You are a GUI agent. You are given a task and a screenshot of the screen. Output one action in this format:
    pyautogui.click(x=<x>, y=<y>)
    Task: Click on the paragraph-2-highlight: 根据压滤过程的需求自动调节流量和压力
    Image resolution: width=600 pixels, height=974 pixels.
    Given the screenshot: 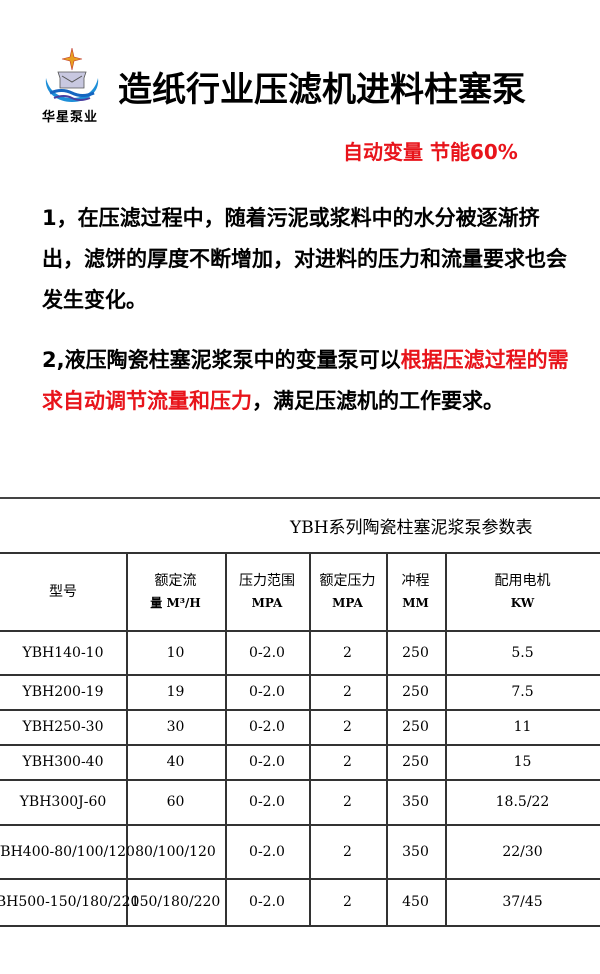 What is the action you would take?
    pyautogui.click(x=305, y=380)
    